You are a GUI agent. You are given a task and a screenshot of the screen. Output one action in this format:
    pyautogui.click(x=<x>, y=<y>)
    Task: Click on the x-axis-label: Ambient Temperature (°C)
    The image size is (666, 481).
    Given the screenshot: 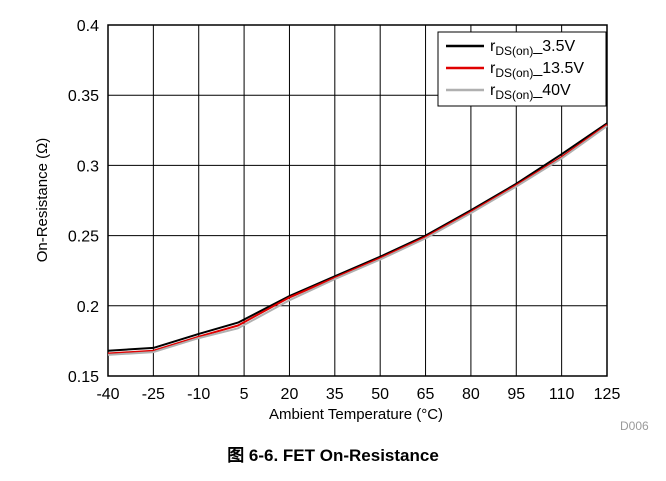 What is the action you would take?
    pyautogui.click(x=356, y=414)
    